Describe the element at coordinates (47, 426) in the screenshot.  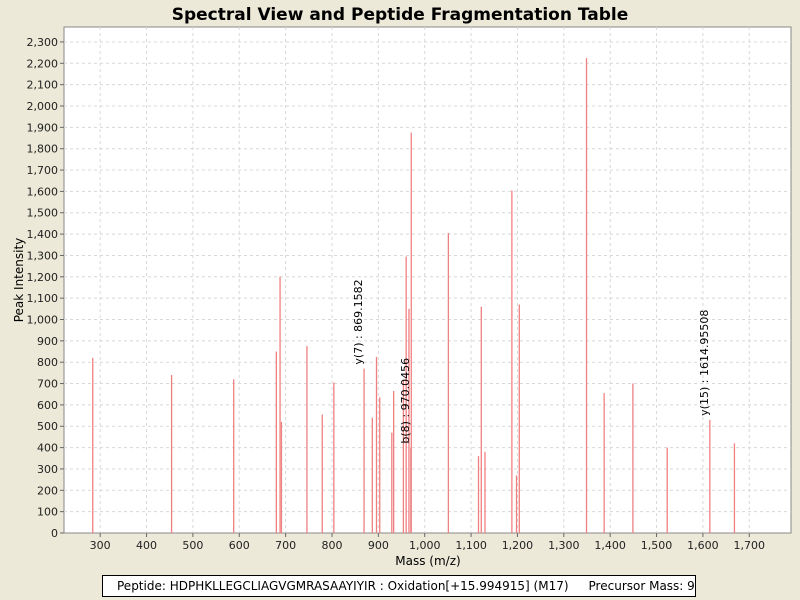
I see `y-tick-label: 500` at that location.